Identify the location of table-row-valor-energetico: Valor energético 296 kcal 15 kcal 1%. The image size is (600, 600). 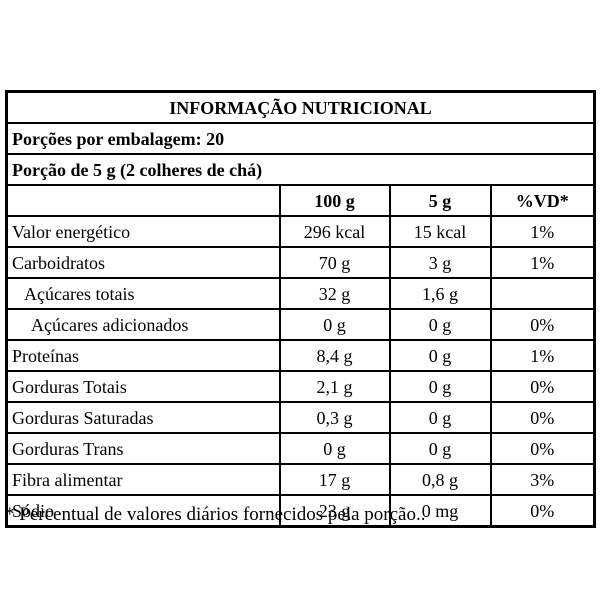
(300, 231).